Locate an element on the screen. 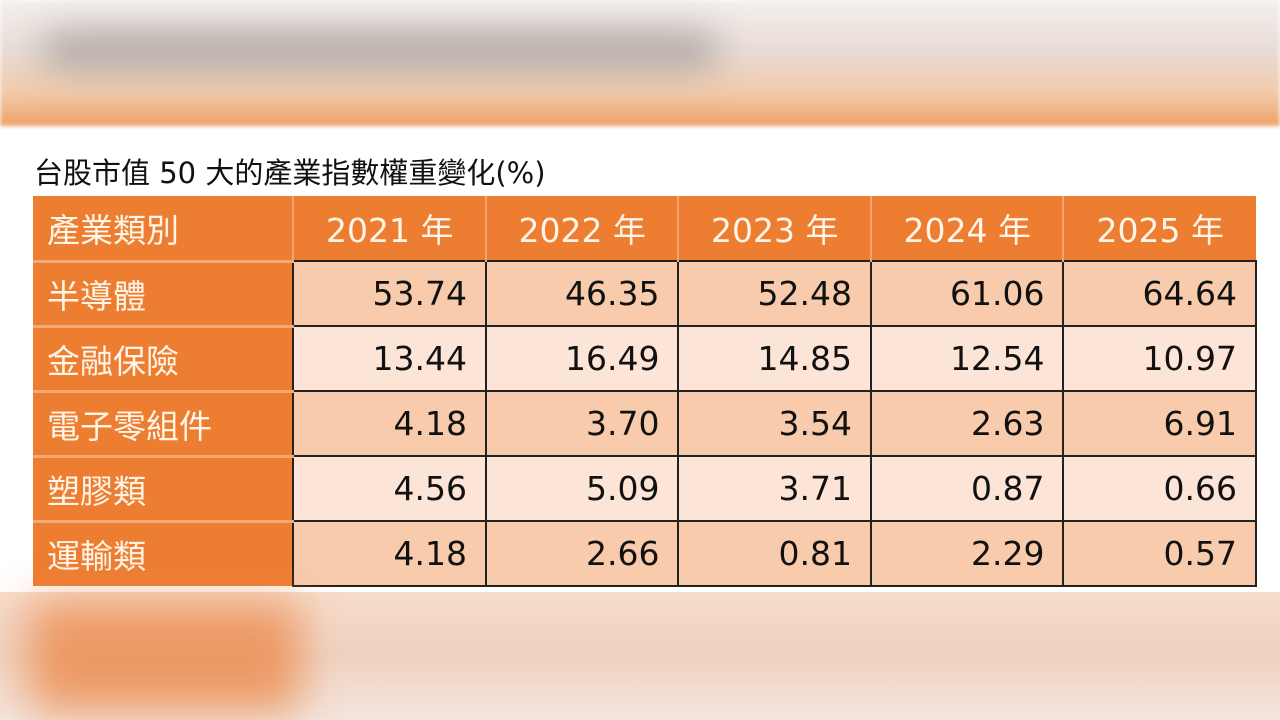  row-category: 運輸類 is located at coordinates (163, 552).